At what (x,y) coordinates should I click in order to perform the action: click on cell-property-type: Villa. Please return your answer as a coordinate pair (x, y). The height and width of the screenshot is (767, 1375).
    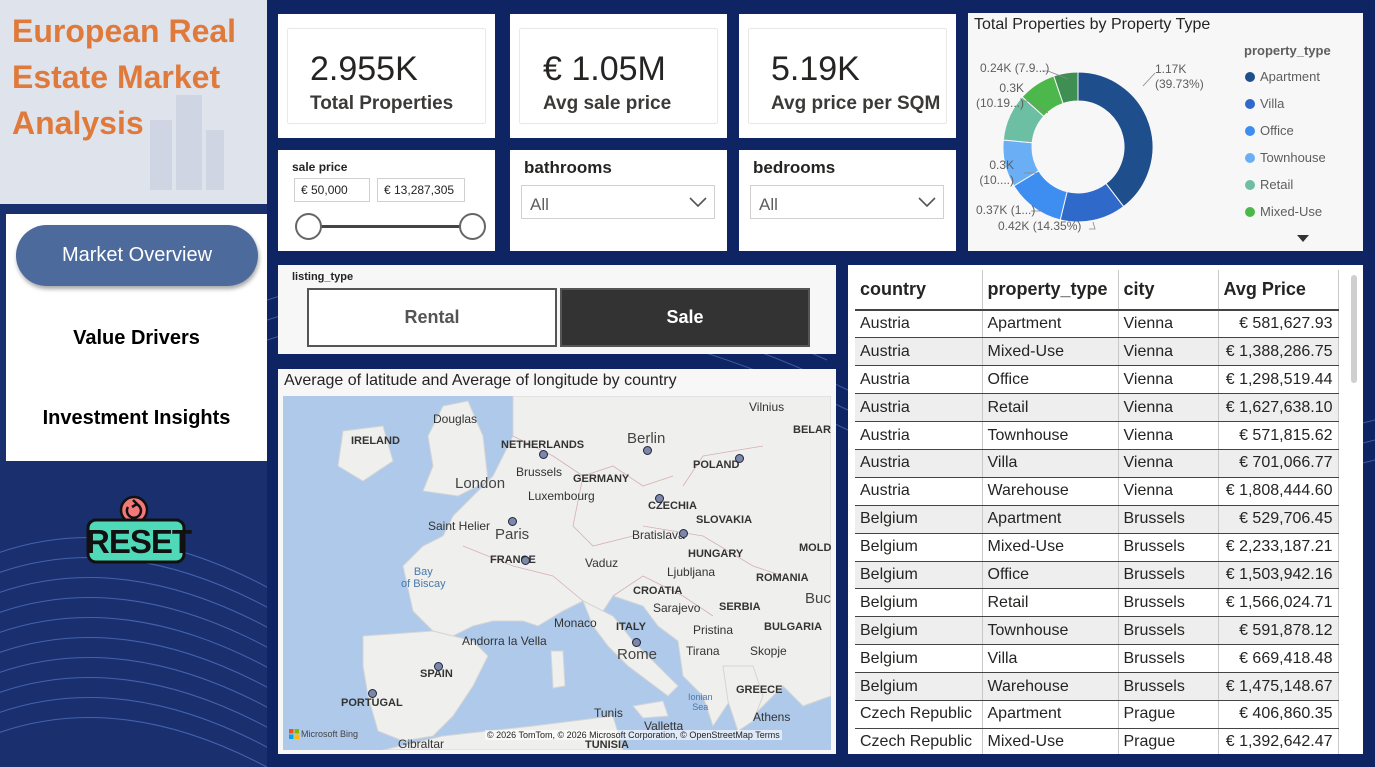
    Looking at the image, I should click on (1050, 463).